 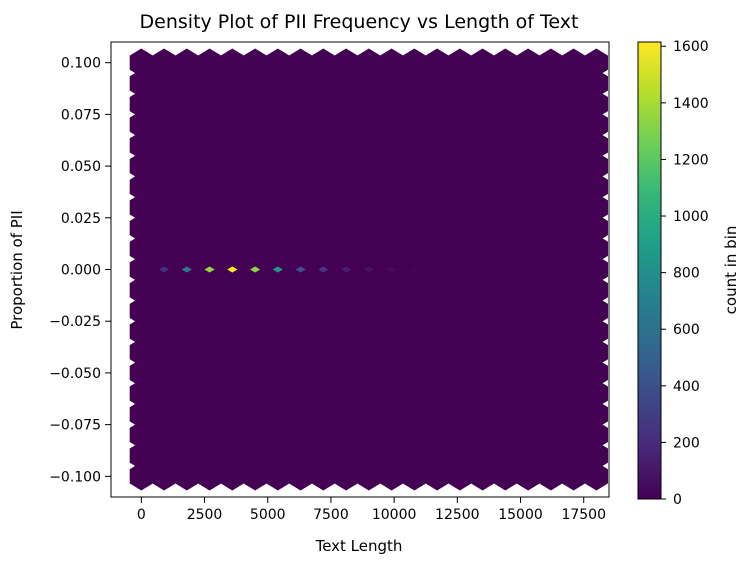 I want to click on colorbar-tick-label: 800, so click(x=686, y=274).